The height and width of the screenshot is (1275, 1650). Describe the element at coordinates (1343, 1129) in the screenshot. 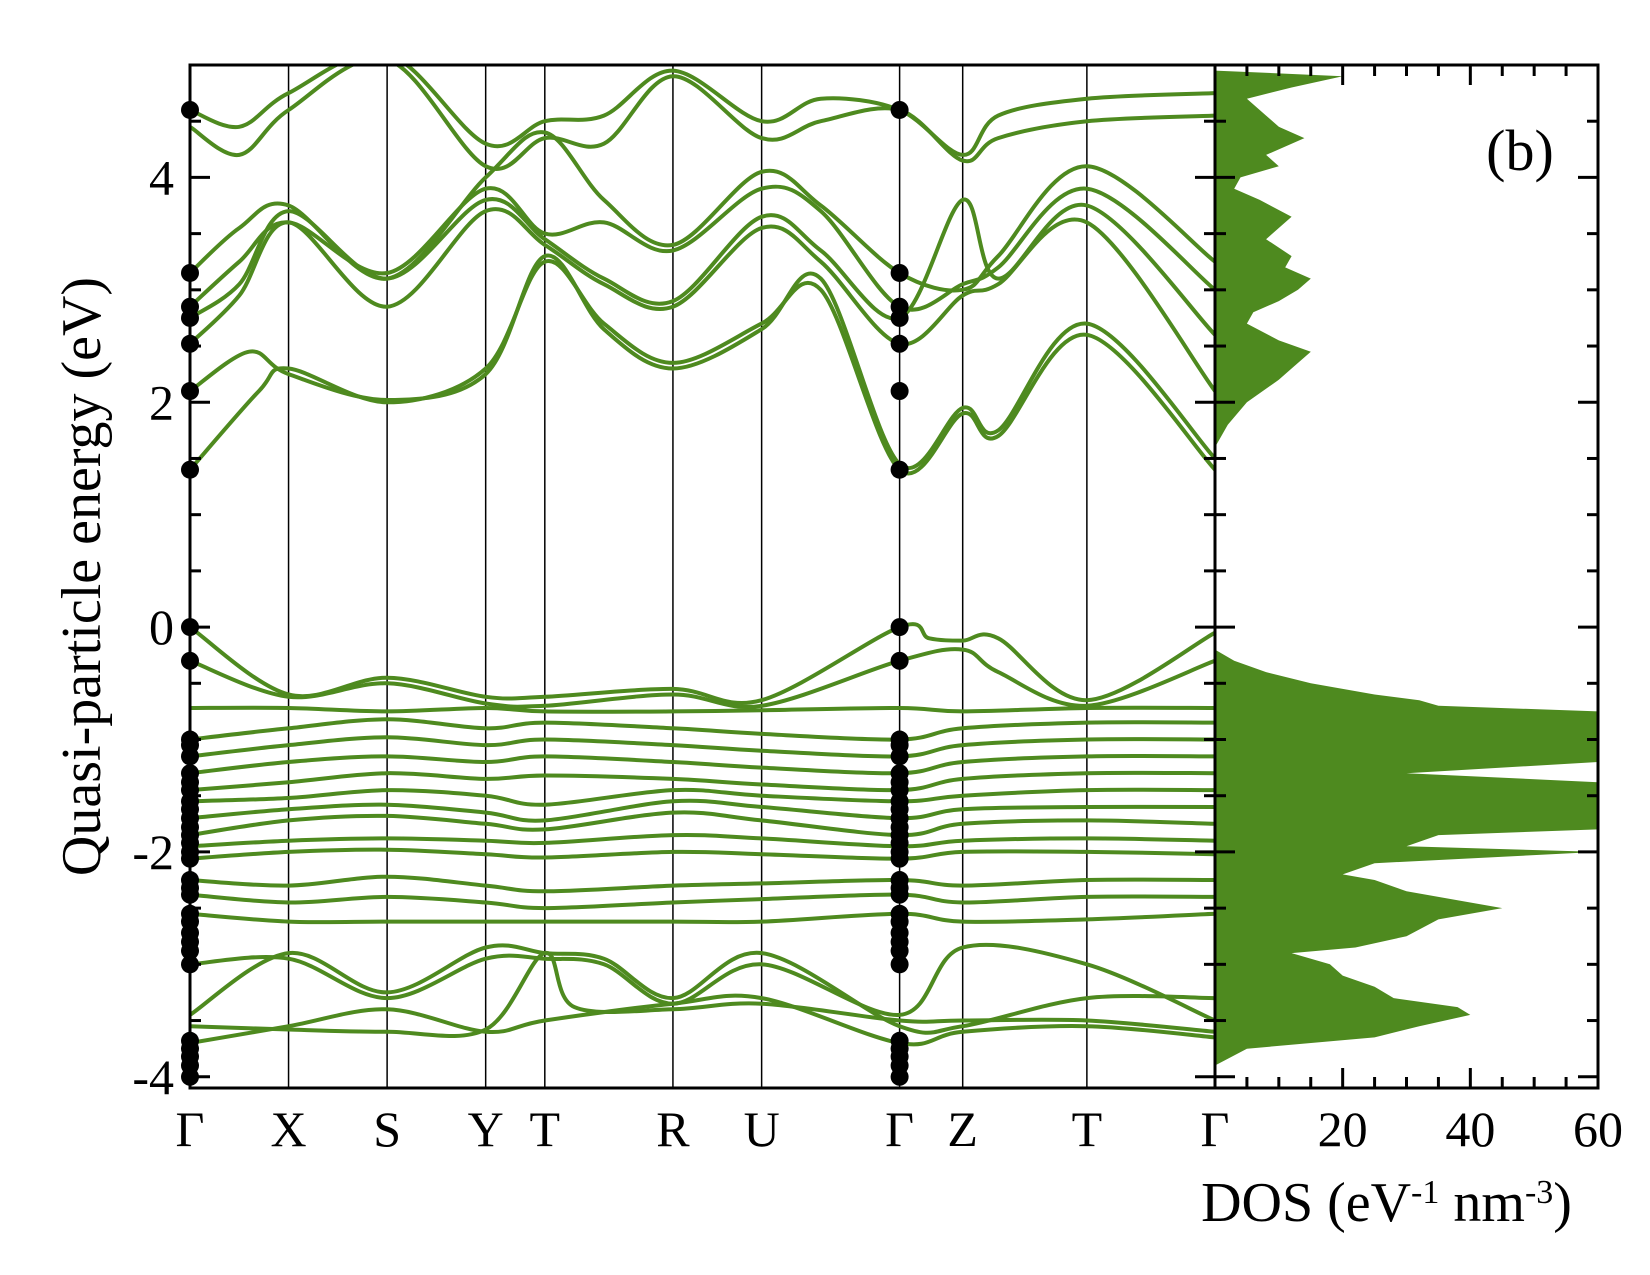

I see `dos-x-tick-label: 20` at that location.